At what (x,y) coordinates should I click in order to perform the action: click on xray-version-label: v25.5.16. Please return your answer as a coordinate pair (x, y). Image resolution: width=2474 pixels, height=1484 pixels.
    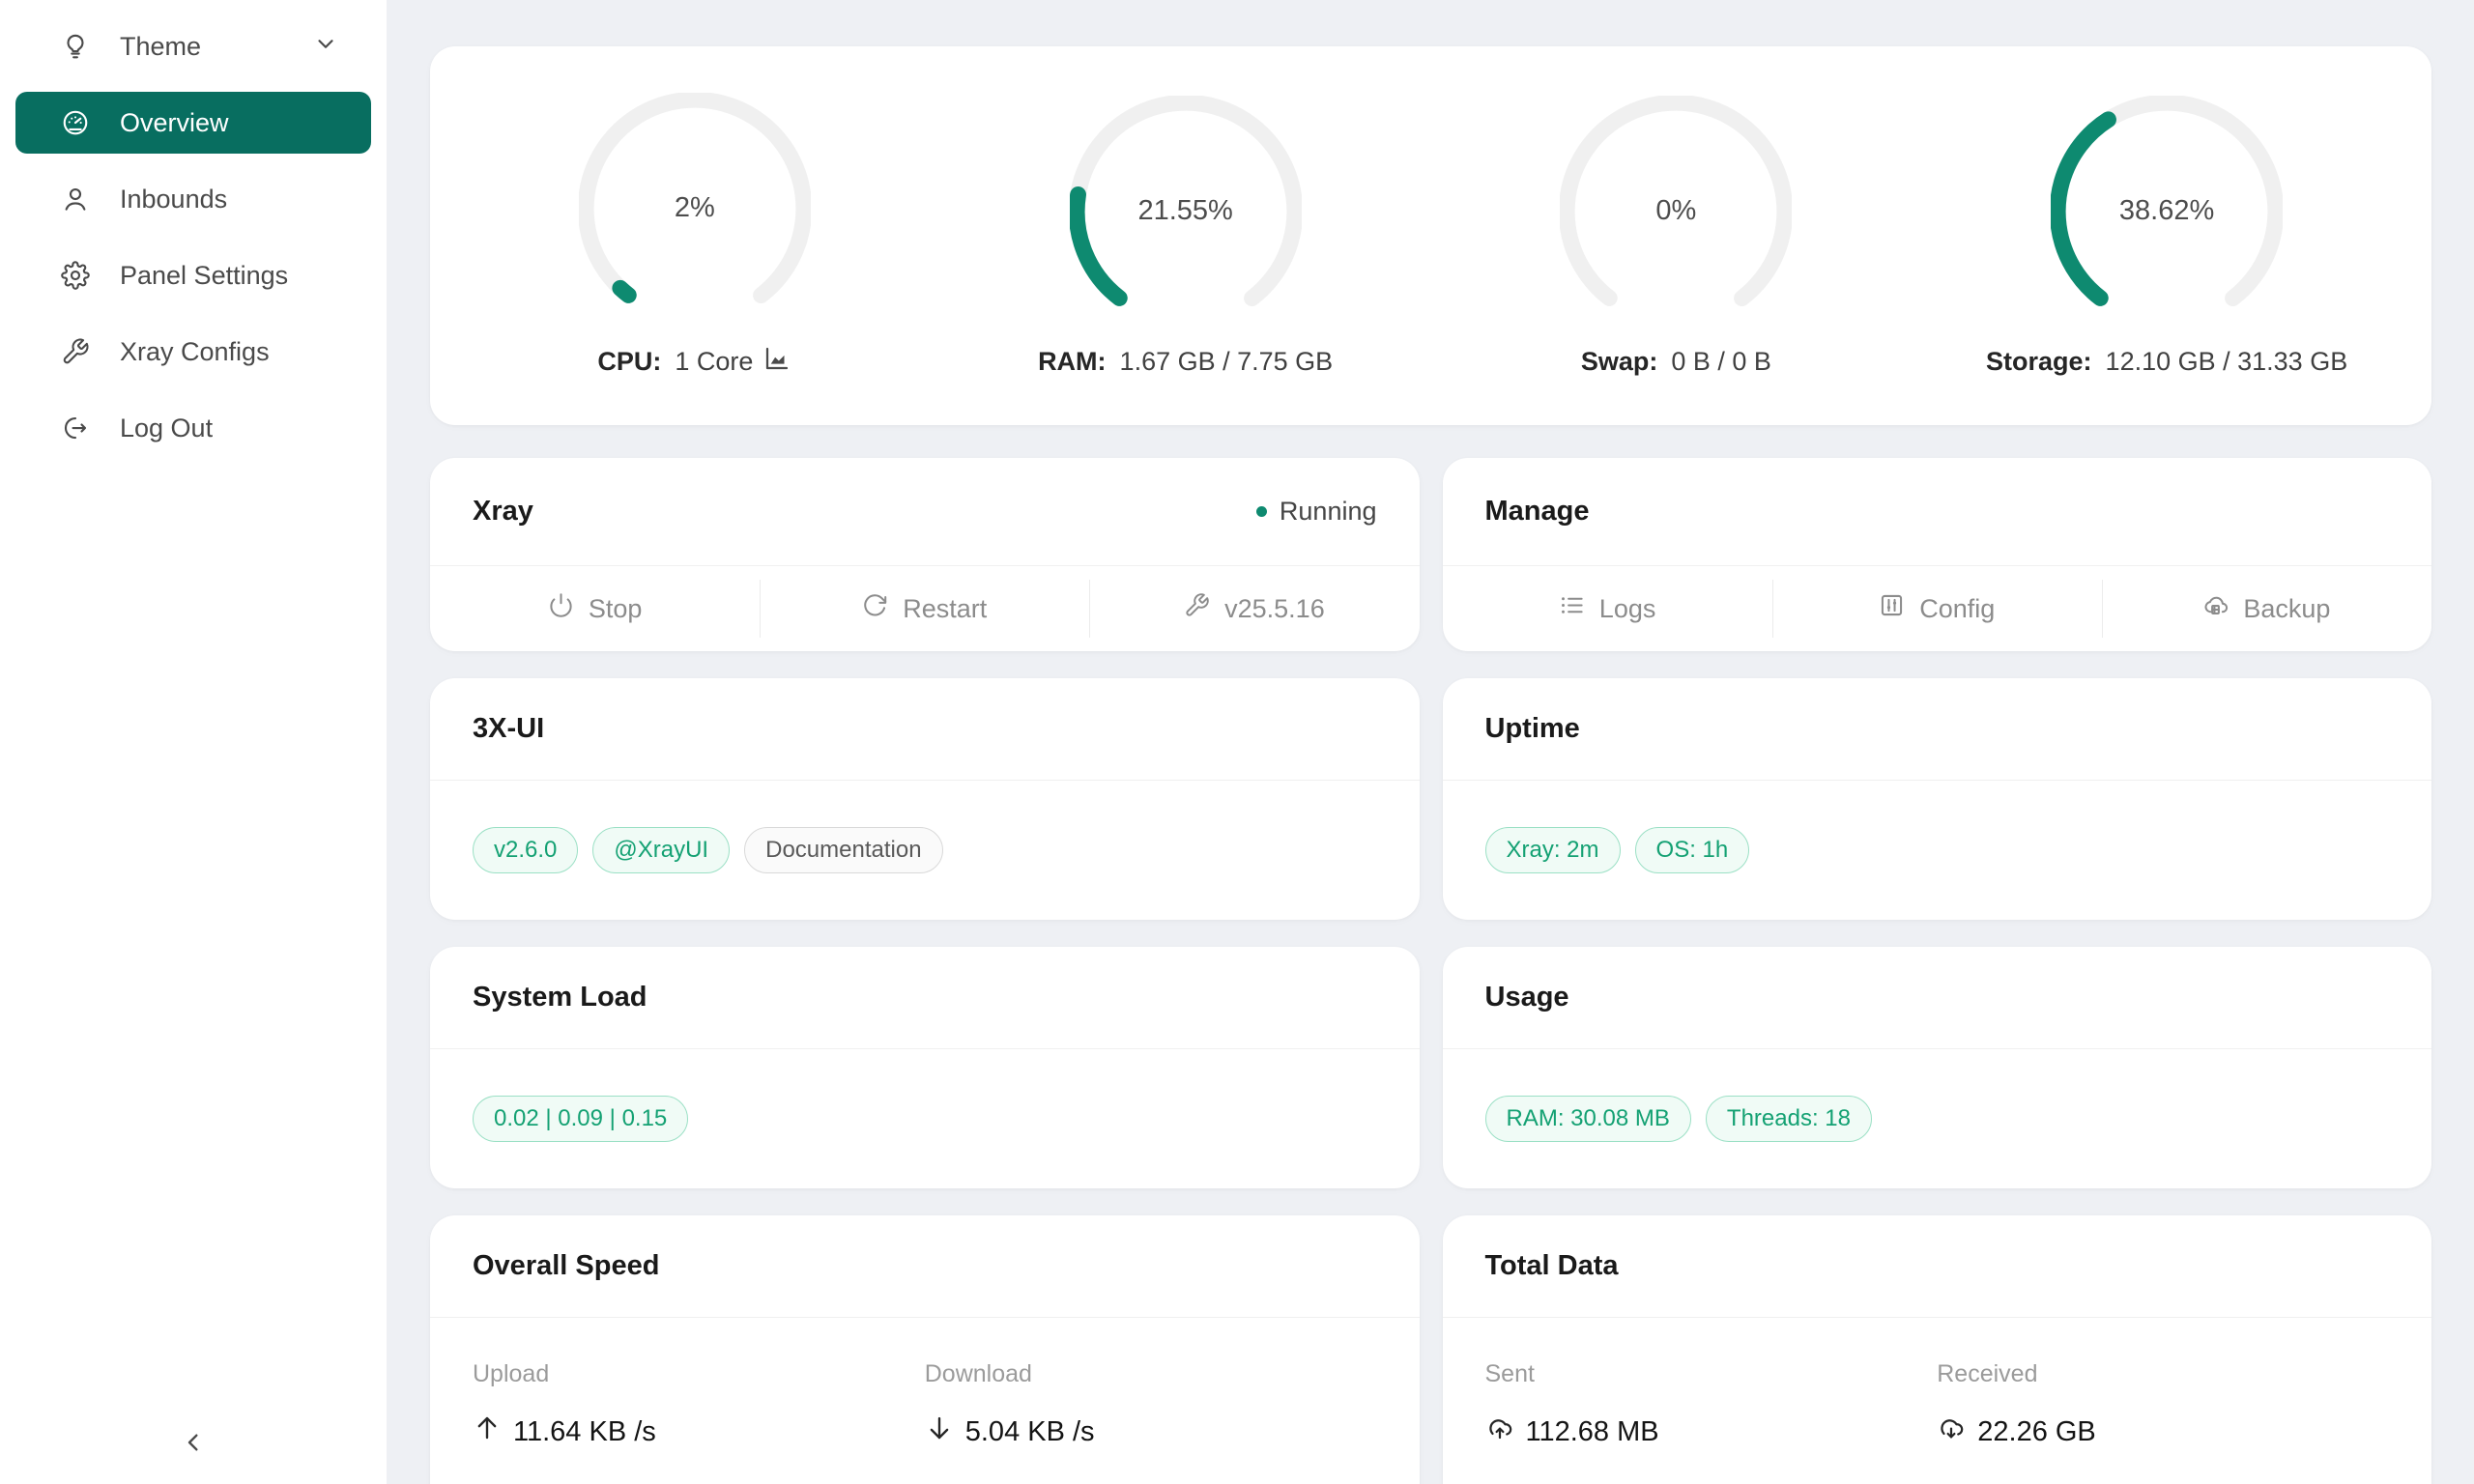
    Looking at the image, I should click on (1275, 608).